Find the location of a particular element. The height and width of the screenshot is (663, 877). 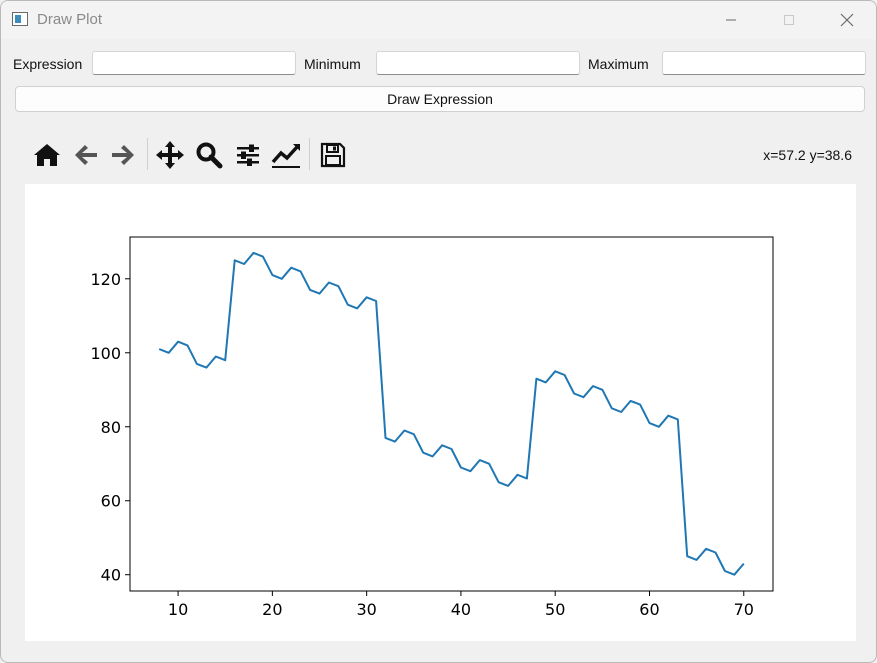

minimize-icon is located at coordinates (731, 20).